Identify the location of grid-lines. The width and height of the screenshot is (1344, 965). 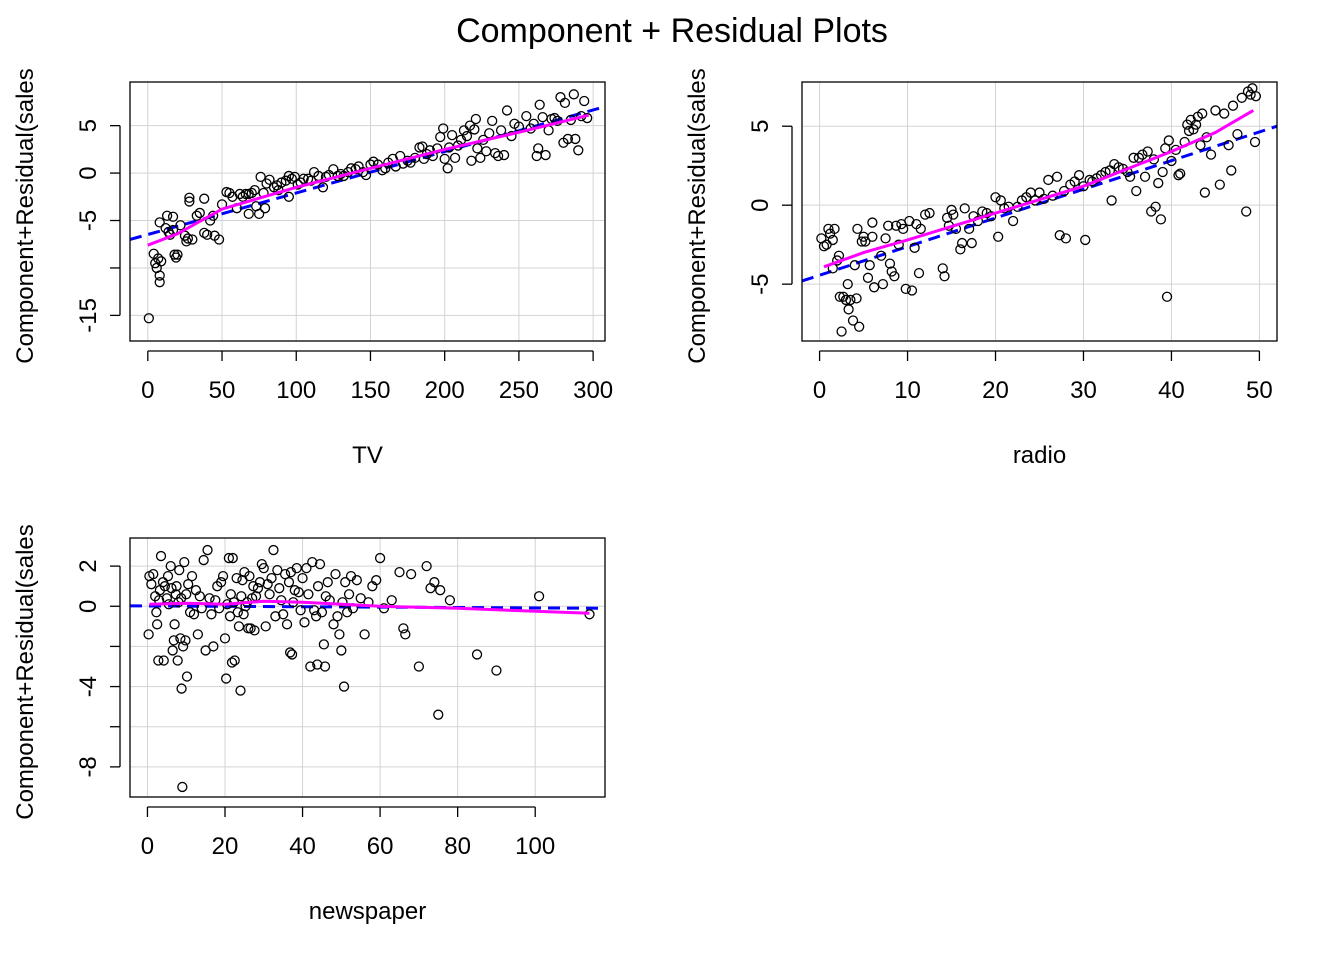
(1039, 211).